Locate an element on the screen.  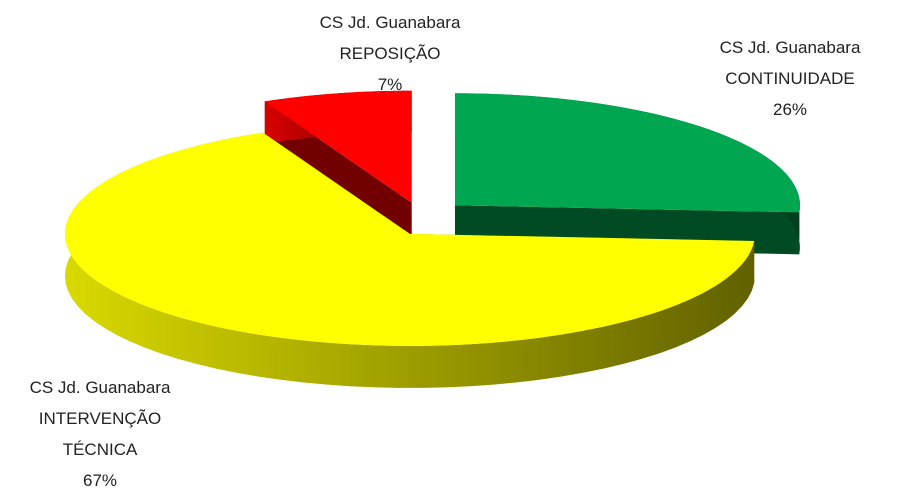
data-label: CS Jd. Guanabara CONTINUIDADE 26% is located at coordinates (790, 78).